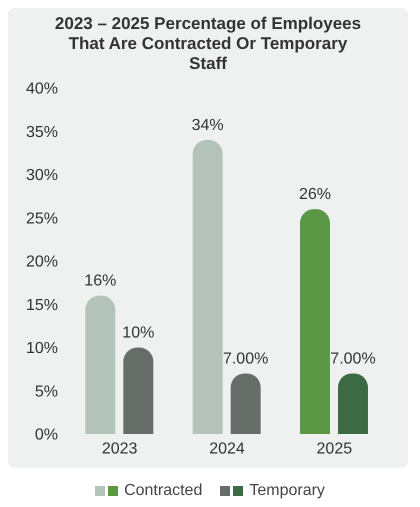 This screenshot has height=507, width=420. Describe the element at coordinates (46, 391) in the screenshot. I see `y-tick-label: 5%` at that location.